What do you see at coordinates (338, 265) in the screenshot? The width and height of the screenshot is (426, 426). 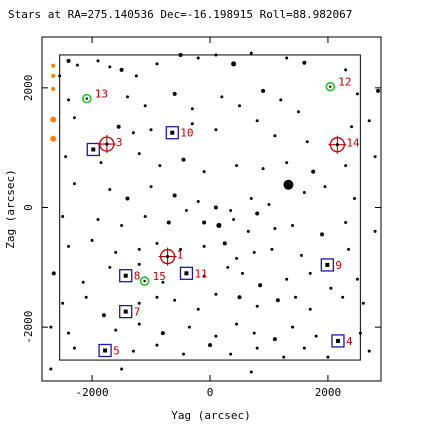 I see `star-id-label: 9` at bounding box center [338, 265].